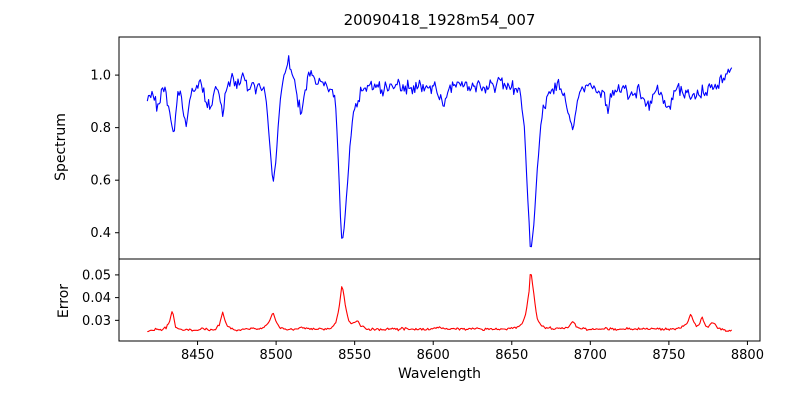  I want to click on x-tick-label: 8700, so click(590, 355).